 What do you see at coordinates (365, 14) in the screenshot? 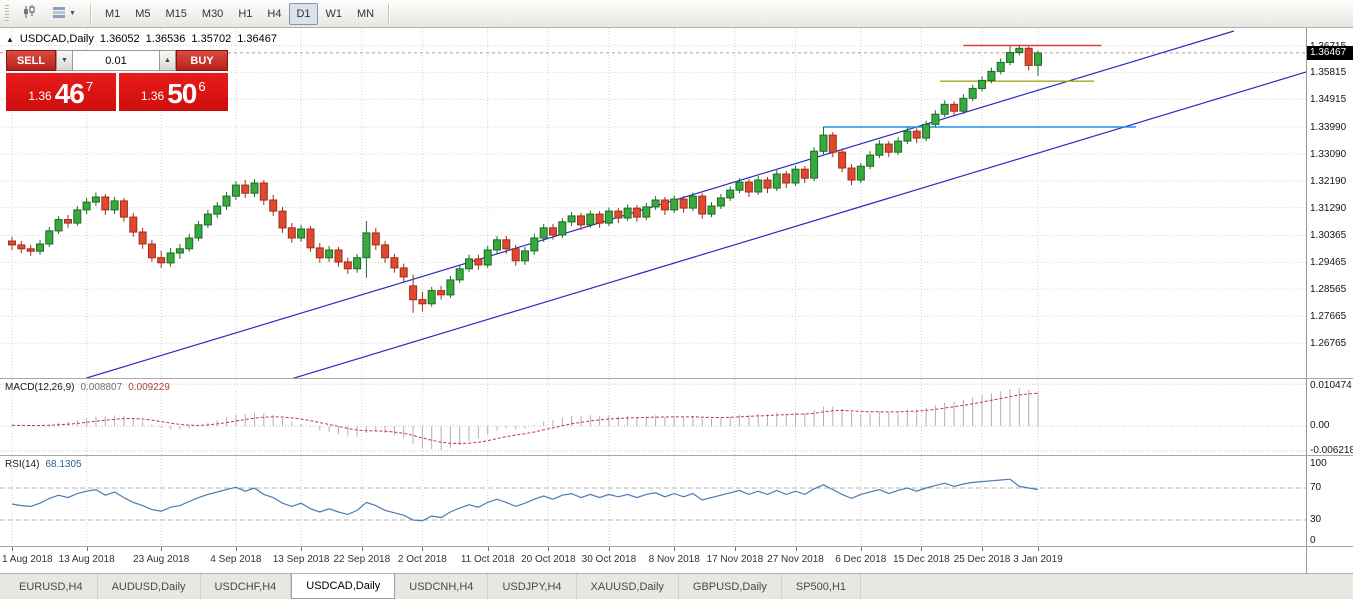
I see `timeframe-button-mn: MN` at bounding box center [365, 14].